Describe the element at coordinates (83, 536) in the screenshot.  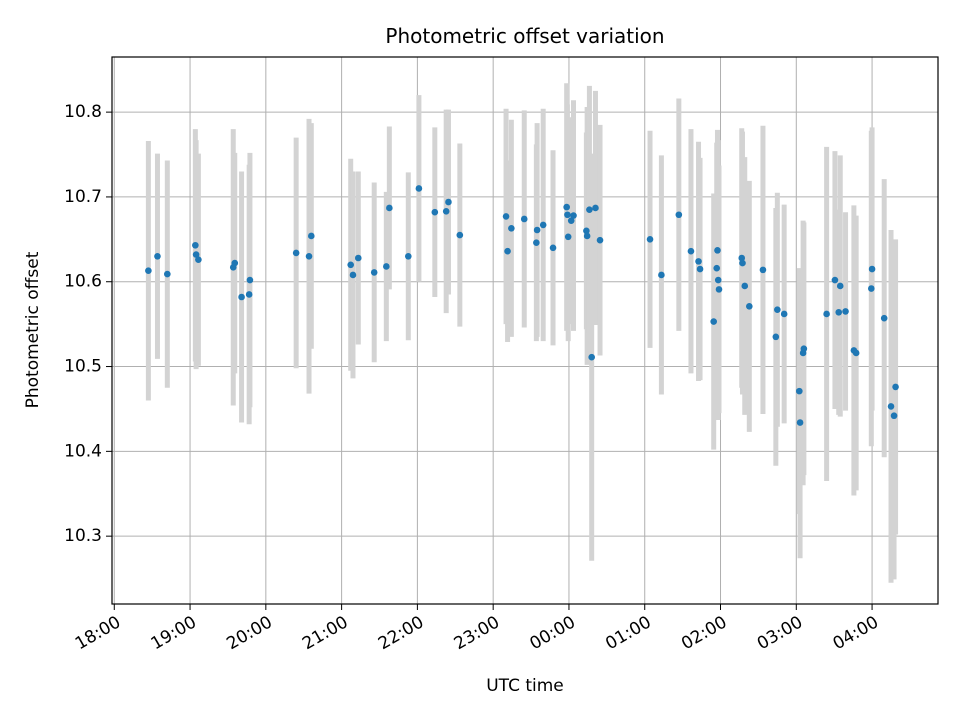
I see `y-tick-label: 10.3` at that location.